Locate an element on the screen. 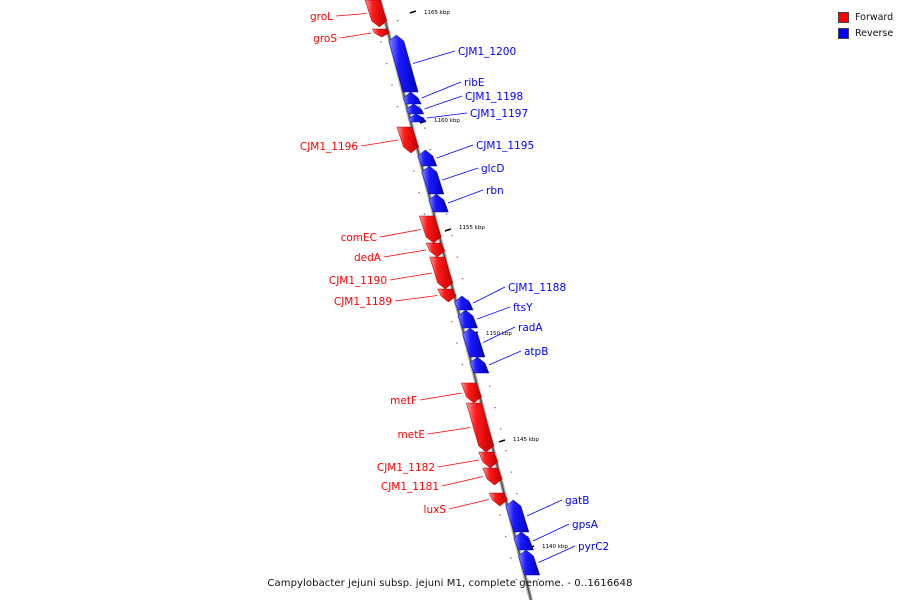  kbp-tick-label: 1145 kbp is located at coordinates (526, 440).